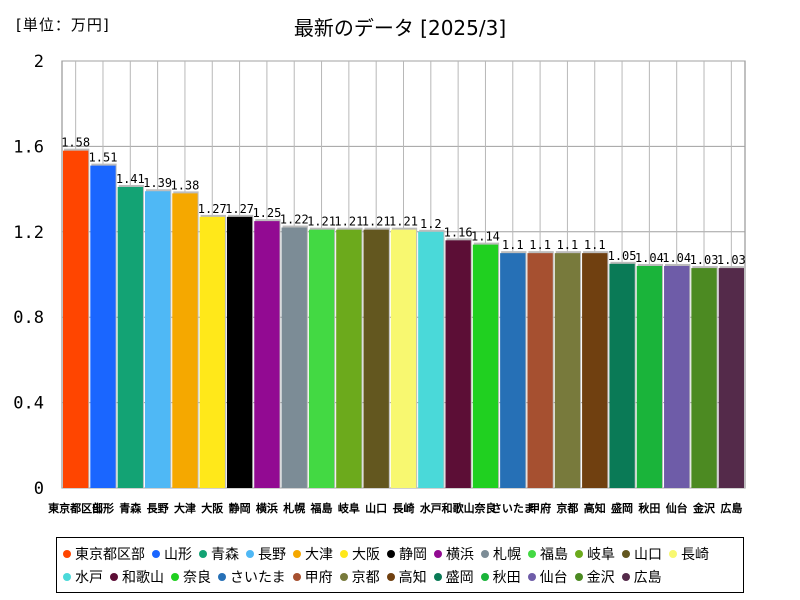 The width and height of the screenshot is (800, 600). Describe the element at coordinates (266, 213) in the screenshot. I see `bar-value-label: 1.25` at that location.